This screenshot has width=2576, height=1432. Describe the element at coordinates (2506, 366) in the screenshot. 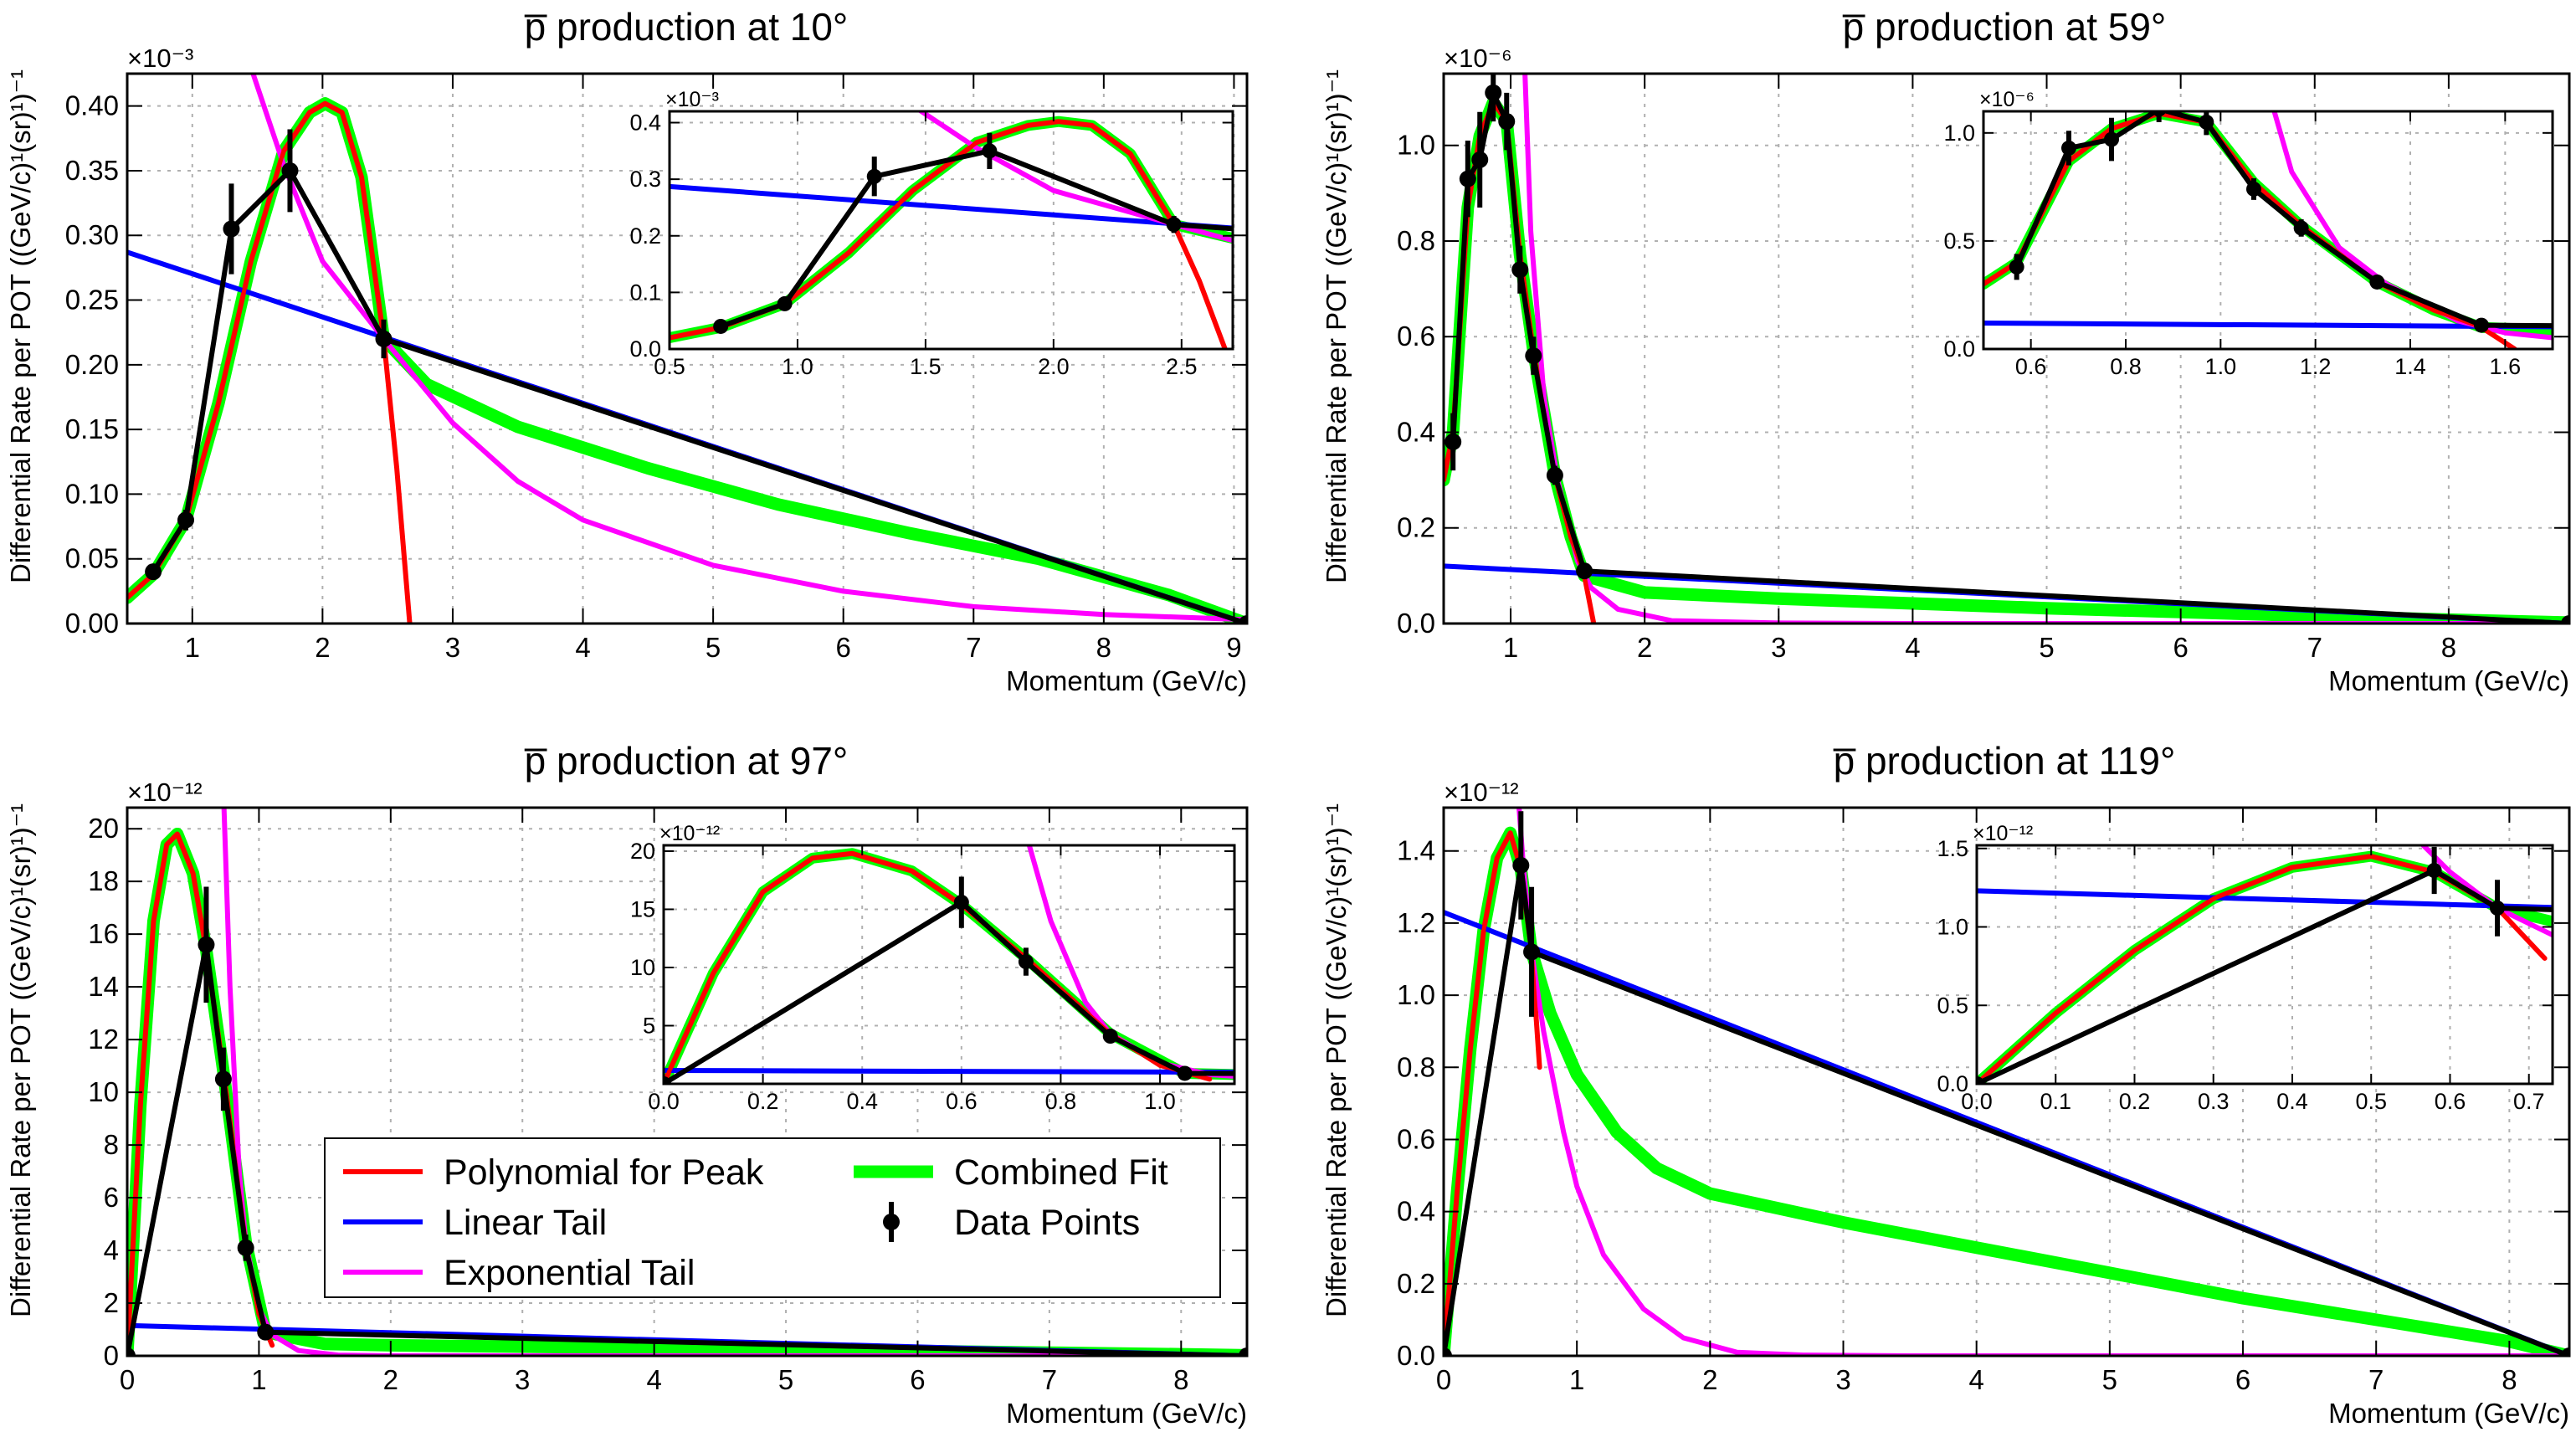

I see `x-tick-label: 1.6` at that location.